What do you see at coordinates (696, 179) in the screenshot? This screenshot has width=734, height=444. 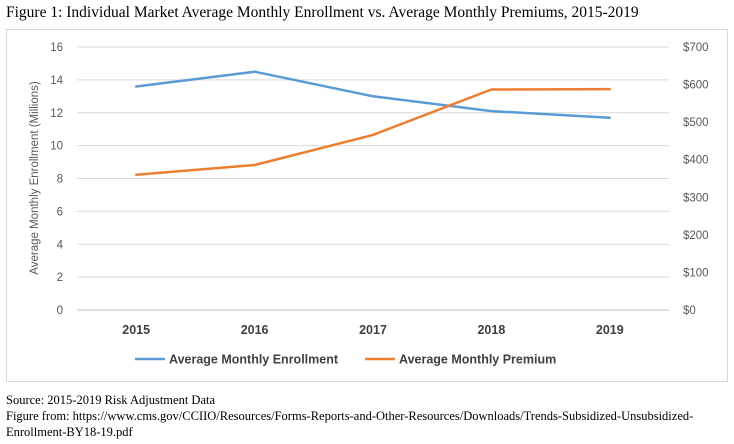 I see `right-axis-ticks: $0 $100 $200 $300 $400 $500 $600 $700` at bounding box center [696, 179].